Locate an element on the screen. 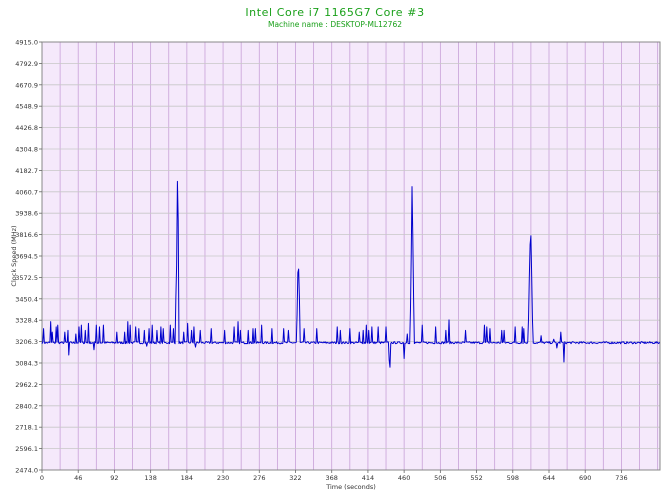 The height and width of the screenshot is (502, 670). y-tick-label: 4304.8 is located at coordinates (26, 149).